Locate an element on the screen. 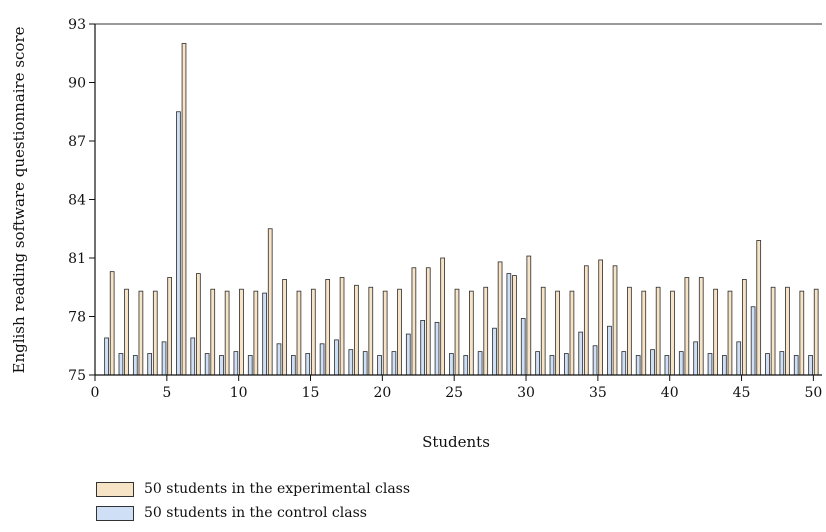 The height and width of the screenshot is (532, 826). x-tick-label-25: 25 is located at coordinates (454, 393).